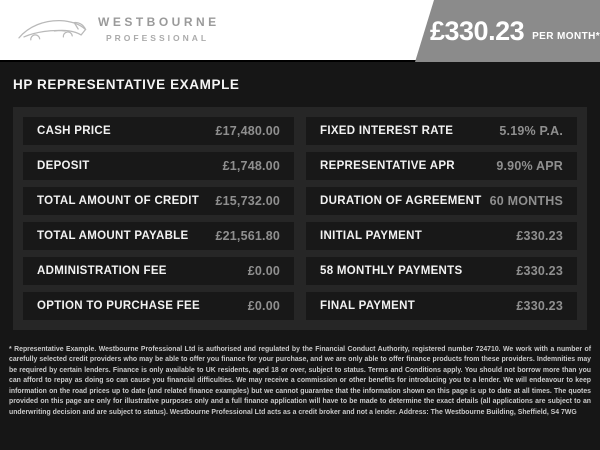 The width and height of the screenshot is (600, 450). Describe the element at coordinates (113, 236) in the screenshot. I see `row-label: TOTAL AMOUNT PAYABLE` at that location.